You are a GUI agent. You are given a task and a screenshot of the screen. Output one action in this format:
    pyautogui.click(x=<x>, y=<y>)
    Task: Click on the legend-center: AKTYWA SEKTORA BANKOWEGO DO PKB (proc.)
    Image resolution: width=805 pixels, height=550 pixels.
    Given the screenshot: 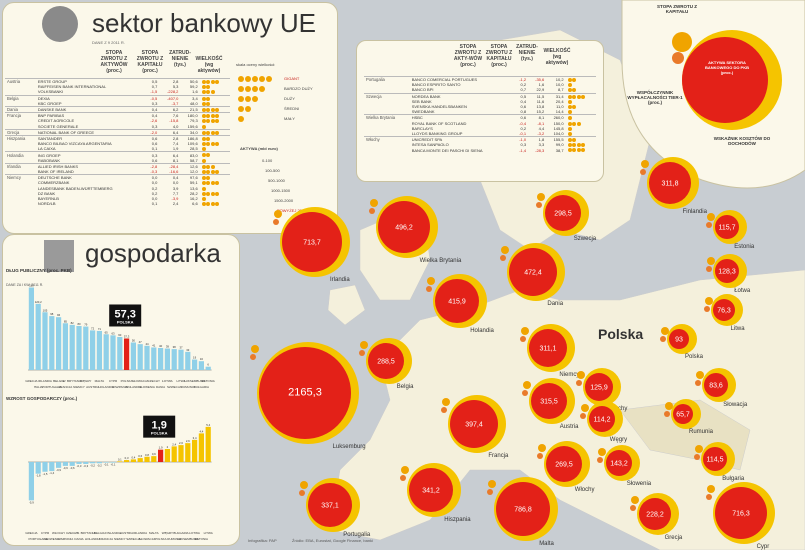 What is the action you would take?
    pyautogui.click(x=727, y=67)
    